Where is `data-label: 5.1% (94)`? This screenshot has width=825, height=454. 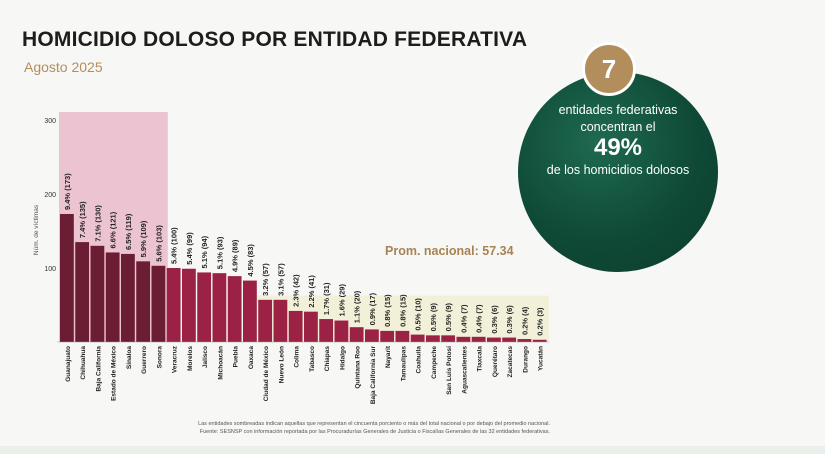
data-label: 5.1% (94) is located at coordinates (204, 251).